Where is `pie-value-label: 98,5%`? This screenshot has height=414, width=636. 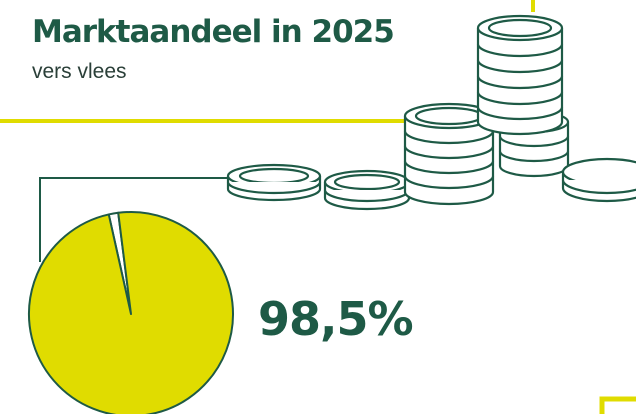 pie-value-label: 98,5% is located at coordinates (336, 319).